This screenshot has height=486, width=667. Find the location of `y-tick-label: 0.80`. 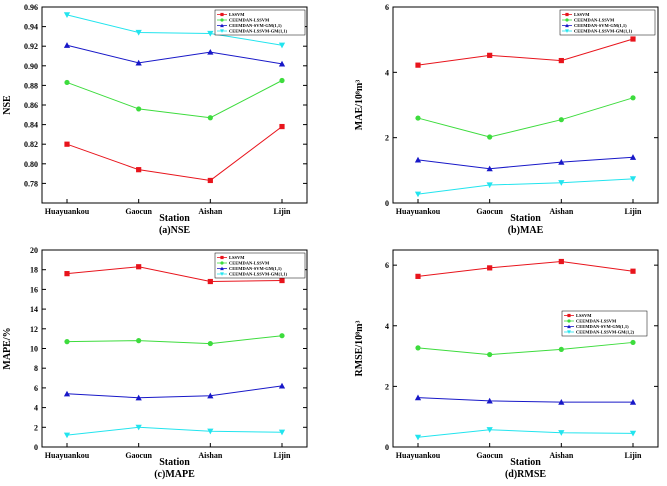

y-tick-label: 0.80 is located at coordinates (31, 164).